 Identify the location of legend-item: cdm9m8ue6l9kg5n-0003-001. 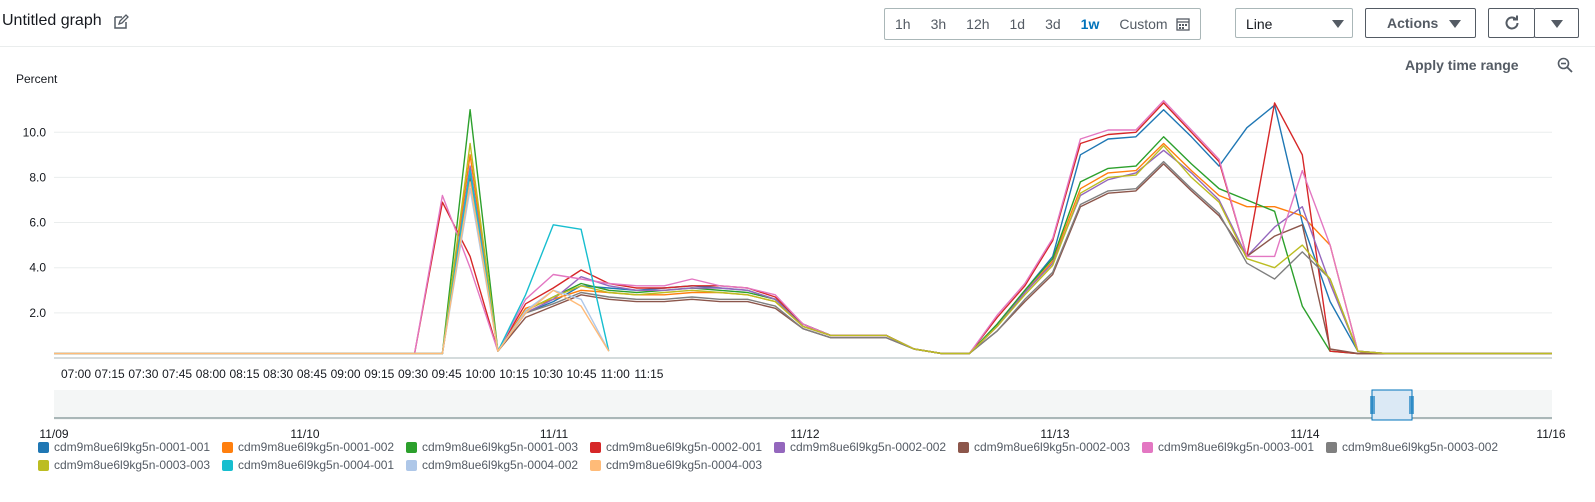
(1228, 447).